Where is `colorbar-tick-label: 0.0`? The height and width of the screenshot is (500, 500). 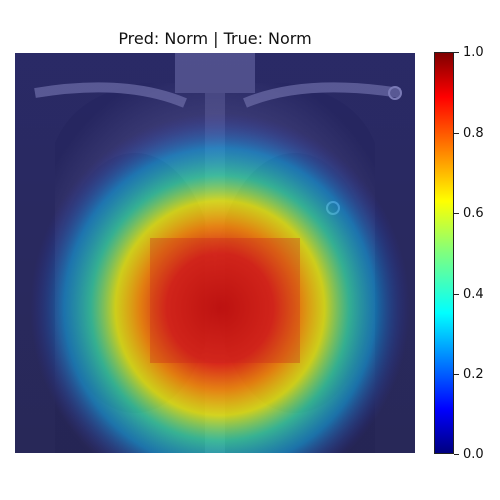 colorbar-tick-label: 0.0 is located at coordinates (473, 454).